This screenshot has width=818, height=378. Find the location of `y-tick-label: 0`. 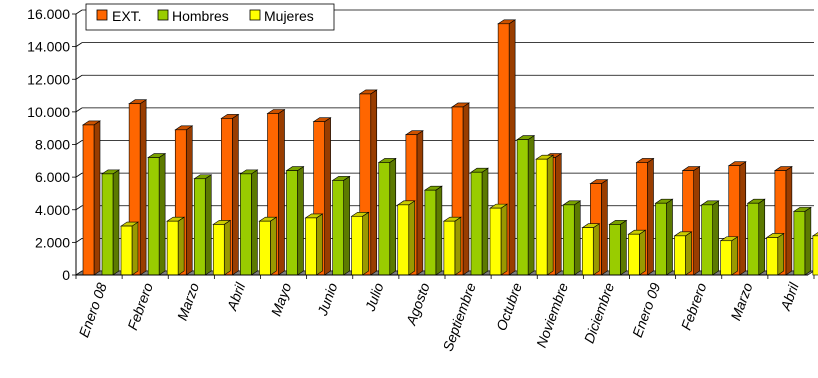

y-tick-label: 0 is located at coordinates (66, 275).